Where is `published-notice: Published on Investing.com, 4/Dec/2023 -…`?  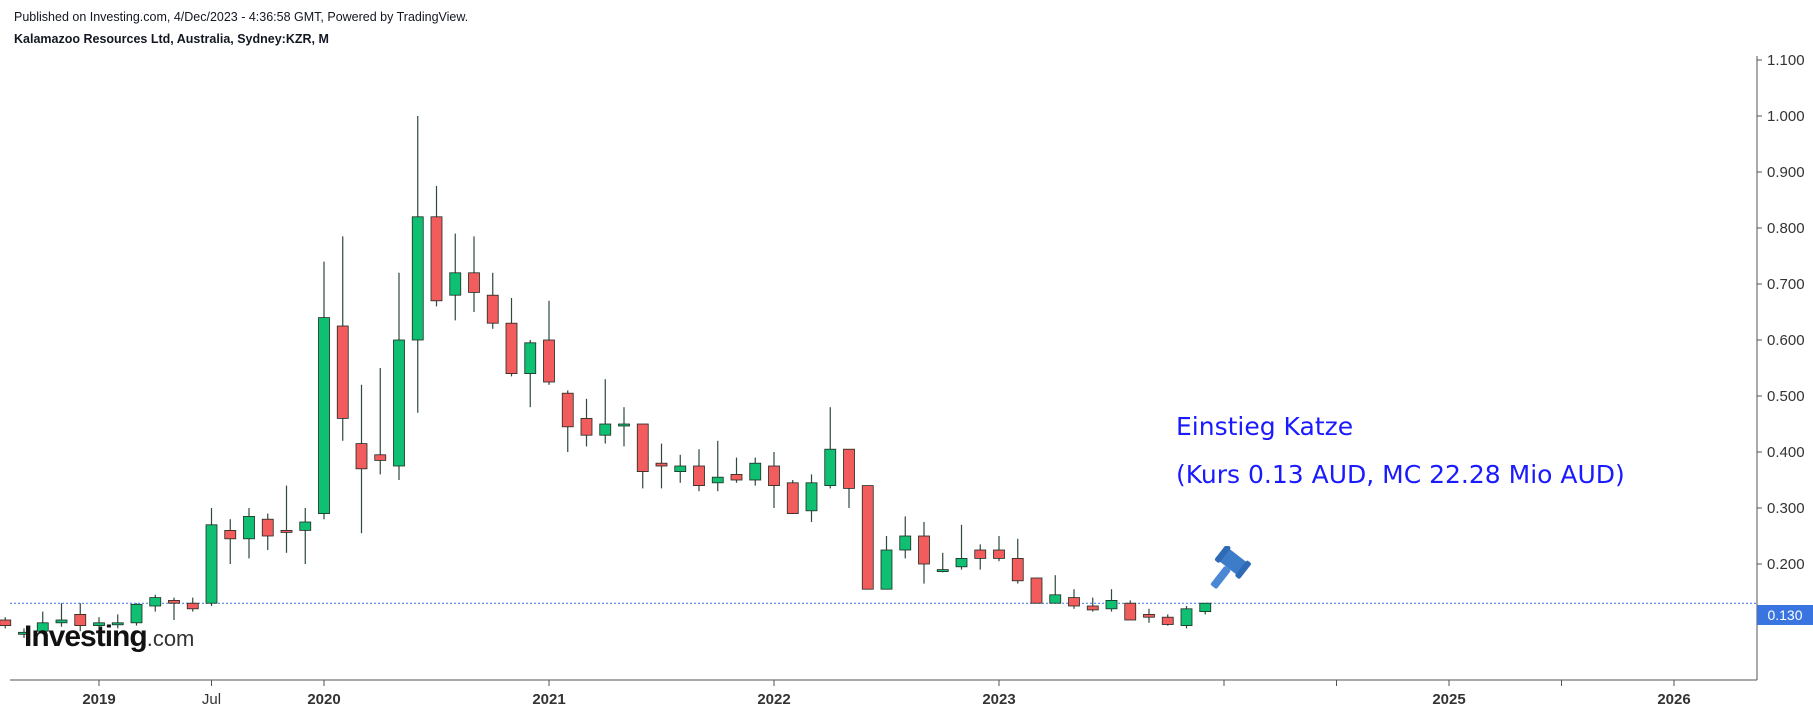
published-notice: Published on Investing.com, 4/Dec/2023 -… is located at coordinates (241, 17).